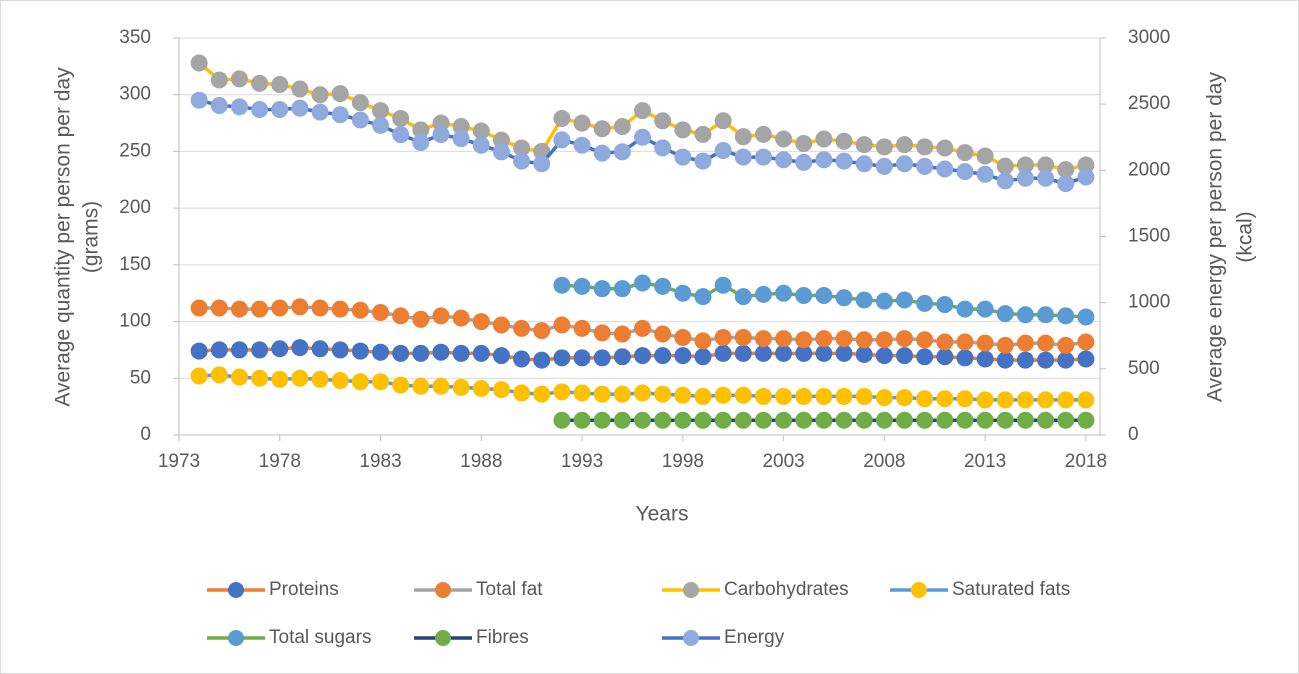 The height and width of the screenshot is (674, 1299). I want to click on y-tick-label: 100, so click(135, 321).